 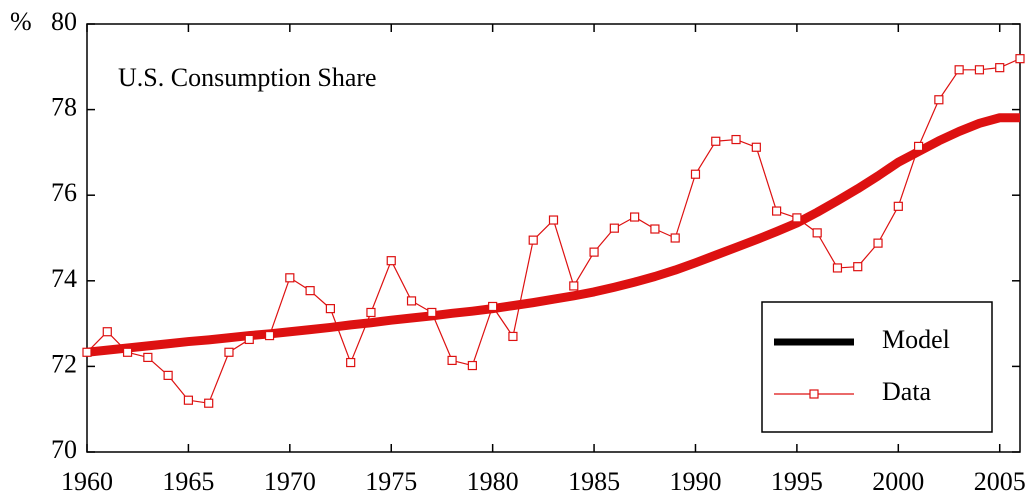 What do you see at coordinates (907, 391) in the screenshot?
I see `legend-label: Data` at bounding box center [907, 391].